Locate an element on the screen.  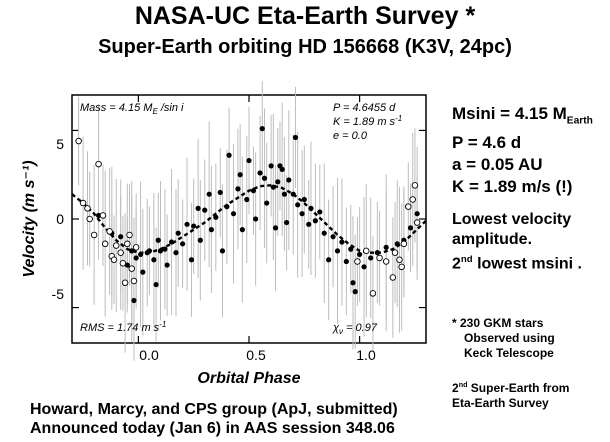
x-tick-label-0: 0.0 is located at coordinates (149, 355).